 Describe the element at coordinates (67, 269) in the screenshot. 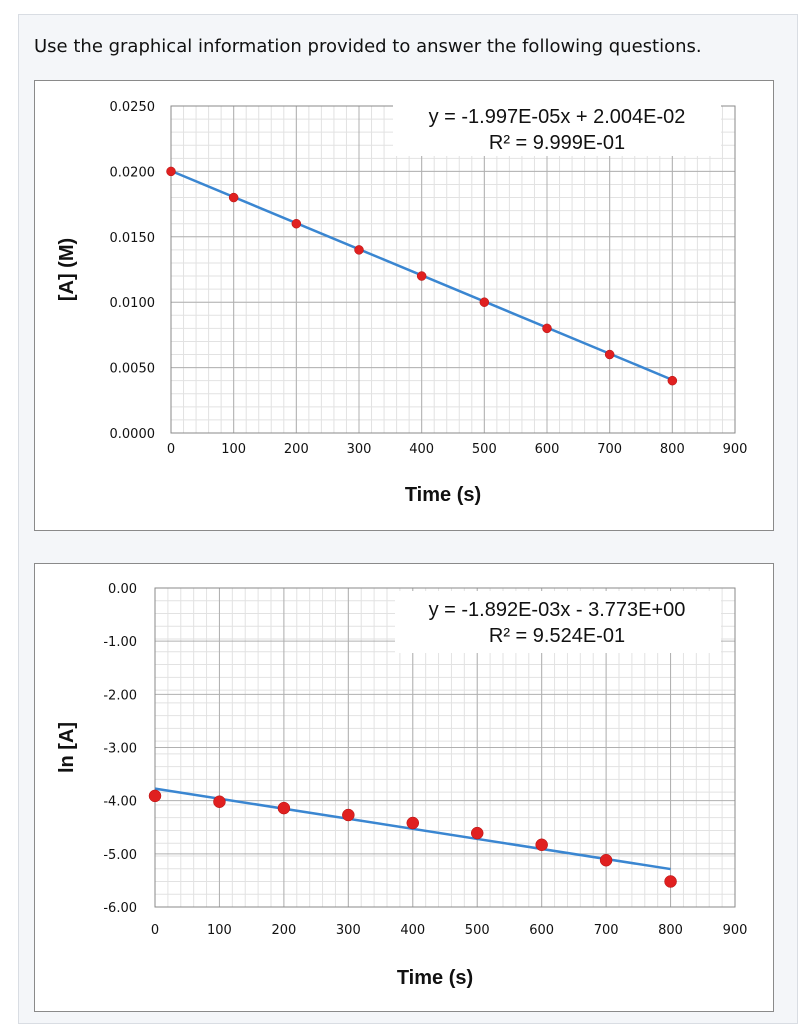

I see `y-axis-title: [A] (M)` at that location.